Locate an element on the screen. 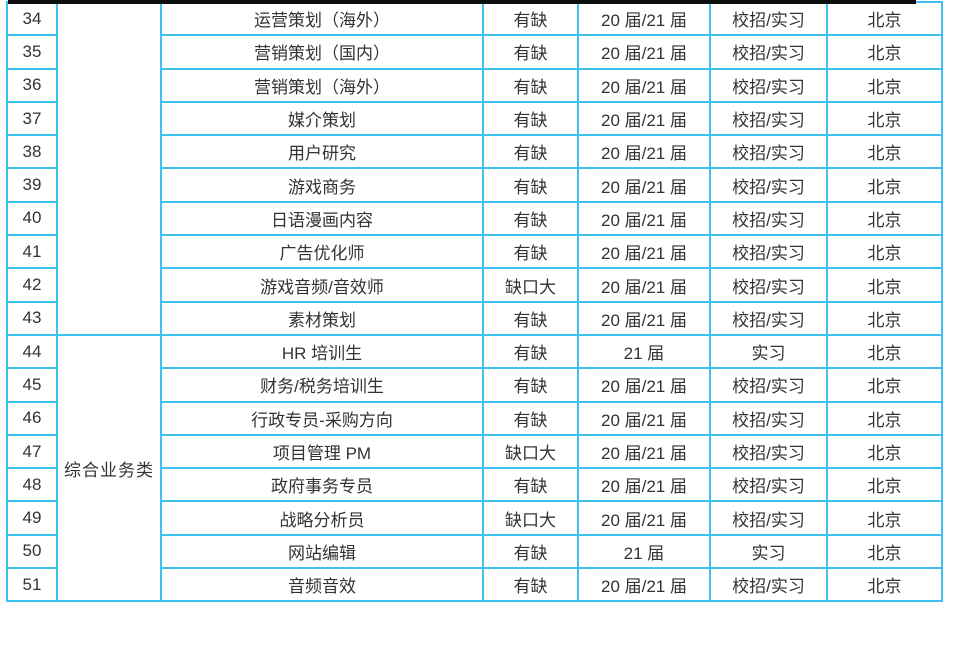 This screenshot has width=956, height=646. row-number-cell: 39 is located at coordinates (32, 185).